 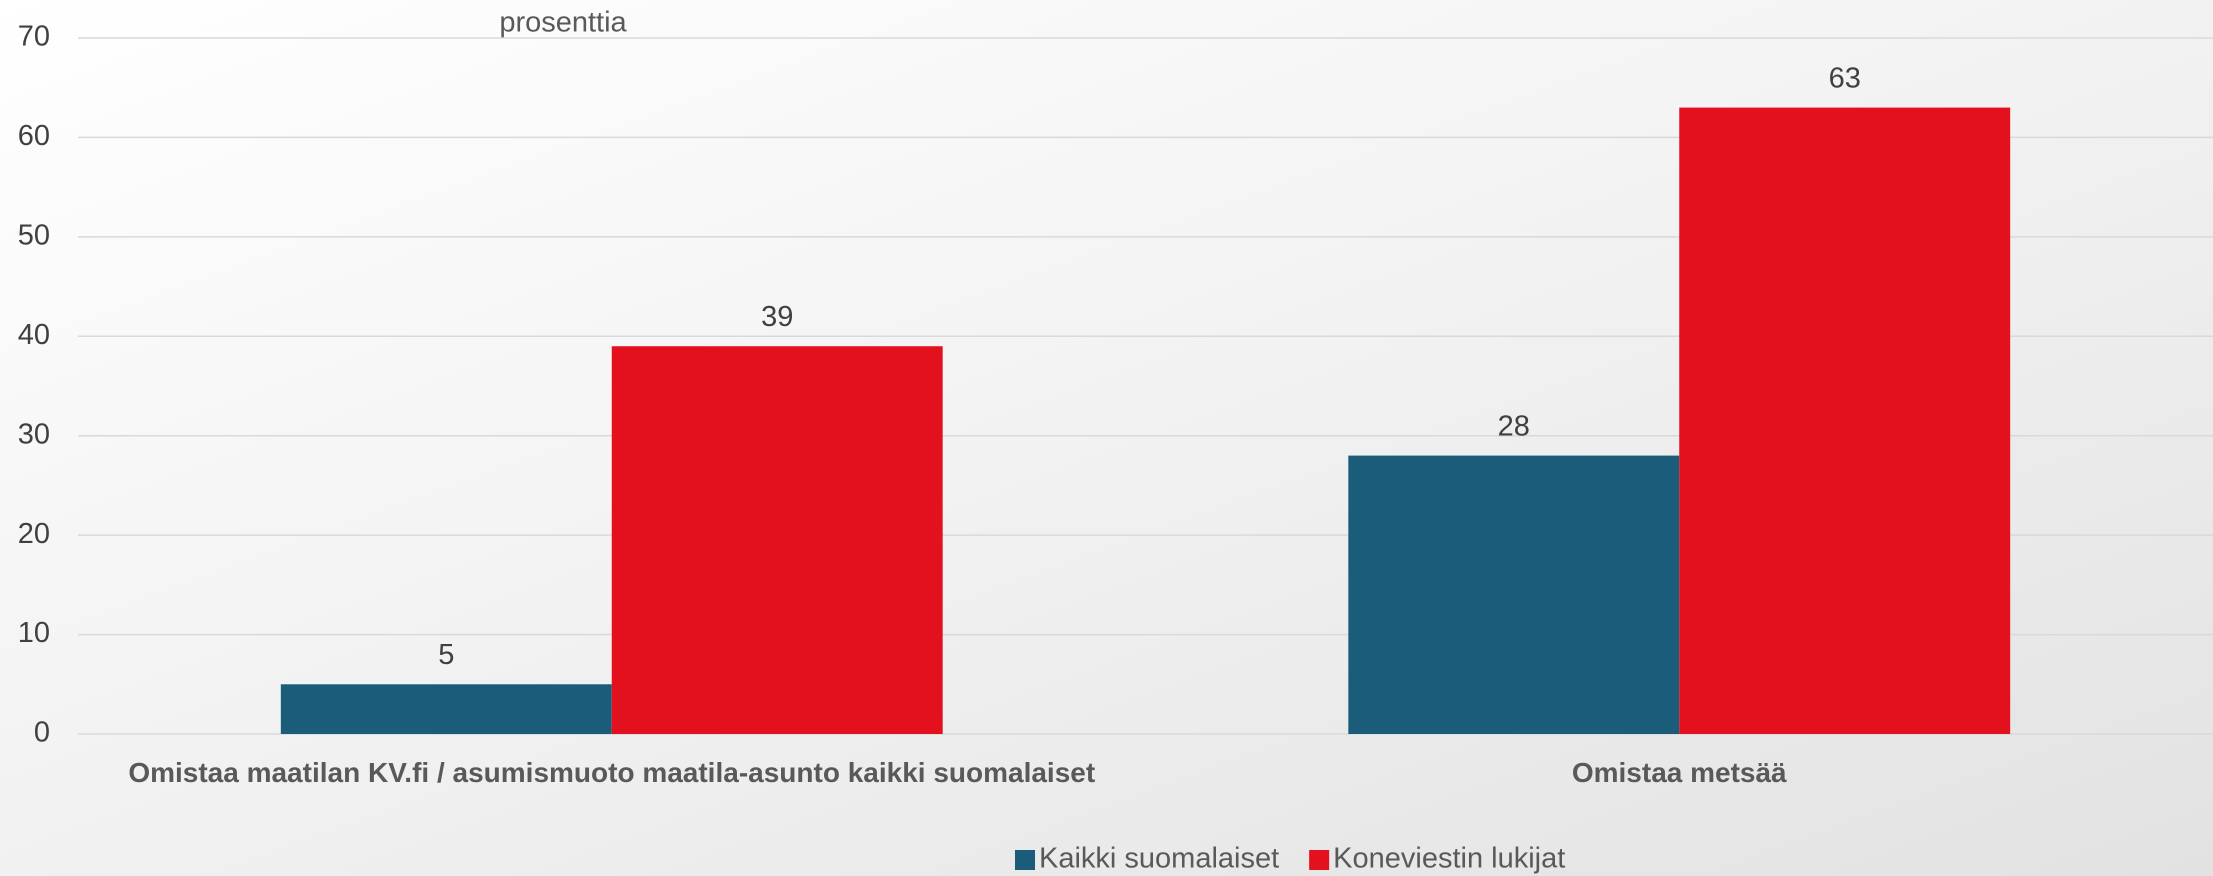 I want to click on y-tick-label: 30, so click(x=34, y=434).